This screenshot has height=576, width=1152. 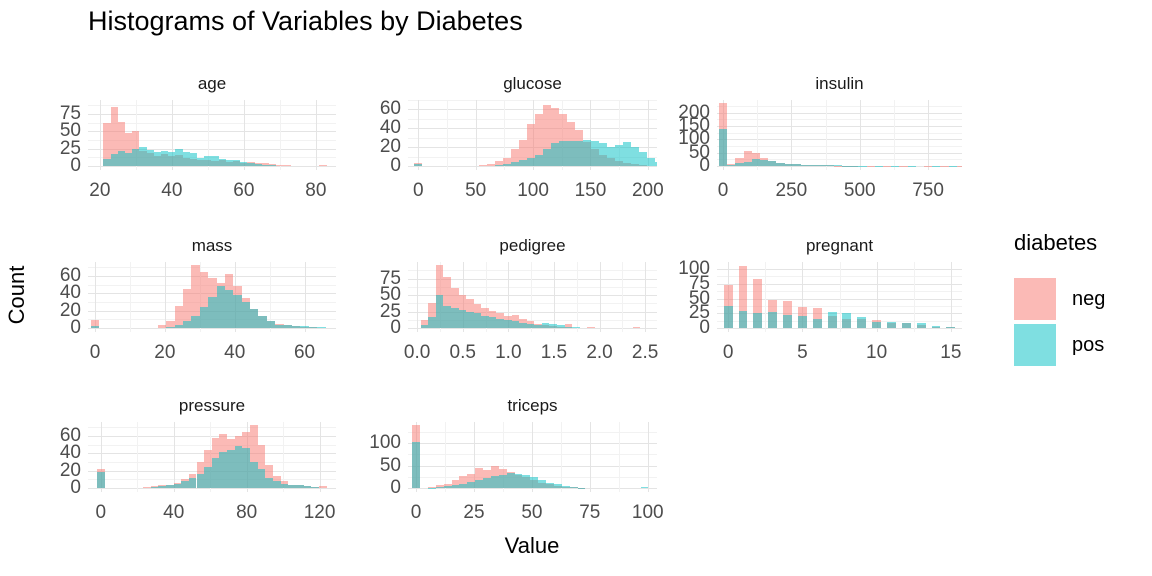 I want to click on y-tick-label: 0, so click(x=395, y=165).